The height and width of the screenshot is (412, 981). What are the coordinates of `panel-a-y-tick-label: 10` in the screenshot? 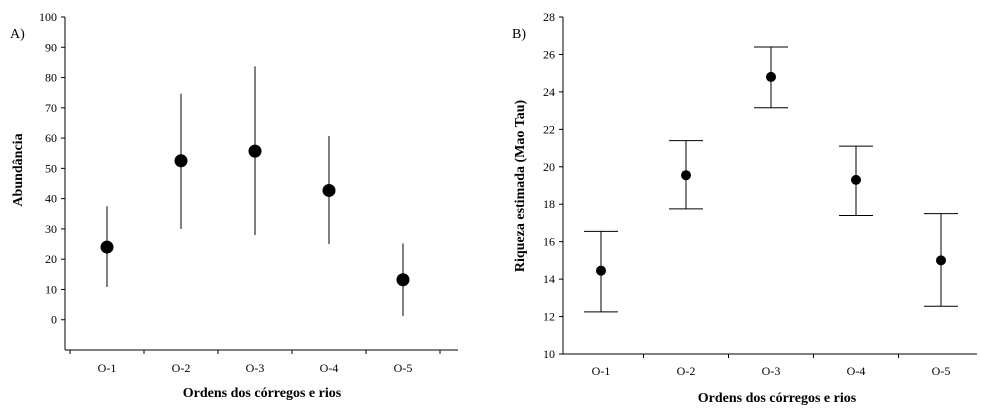 It's located at (51, 289).